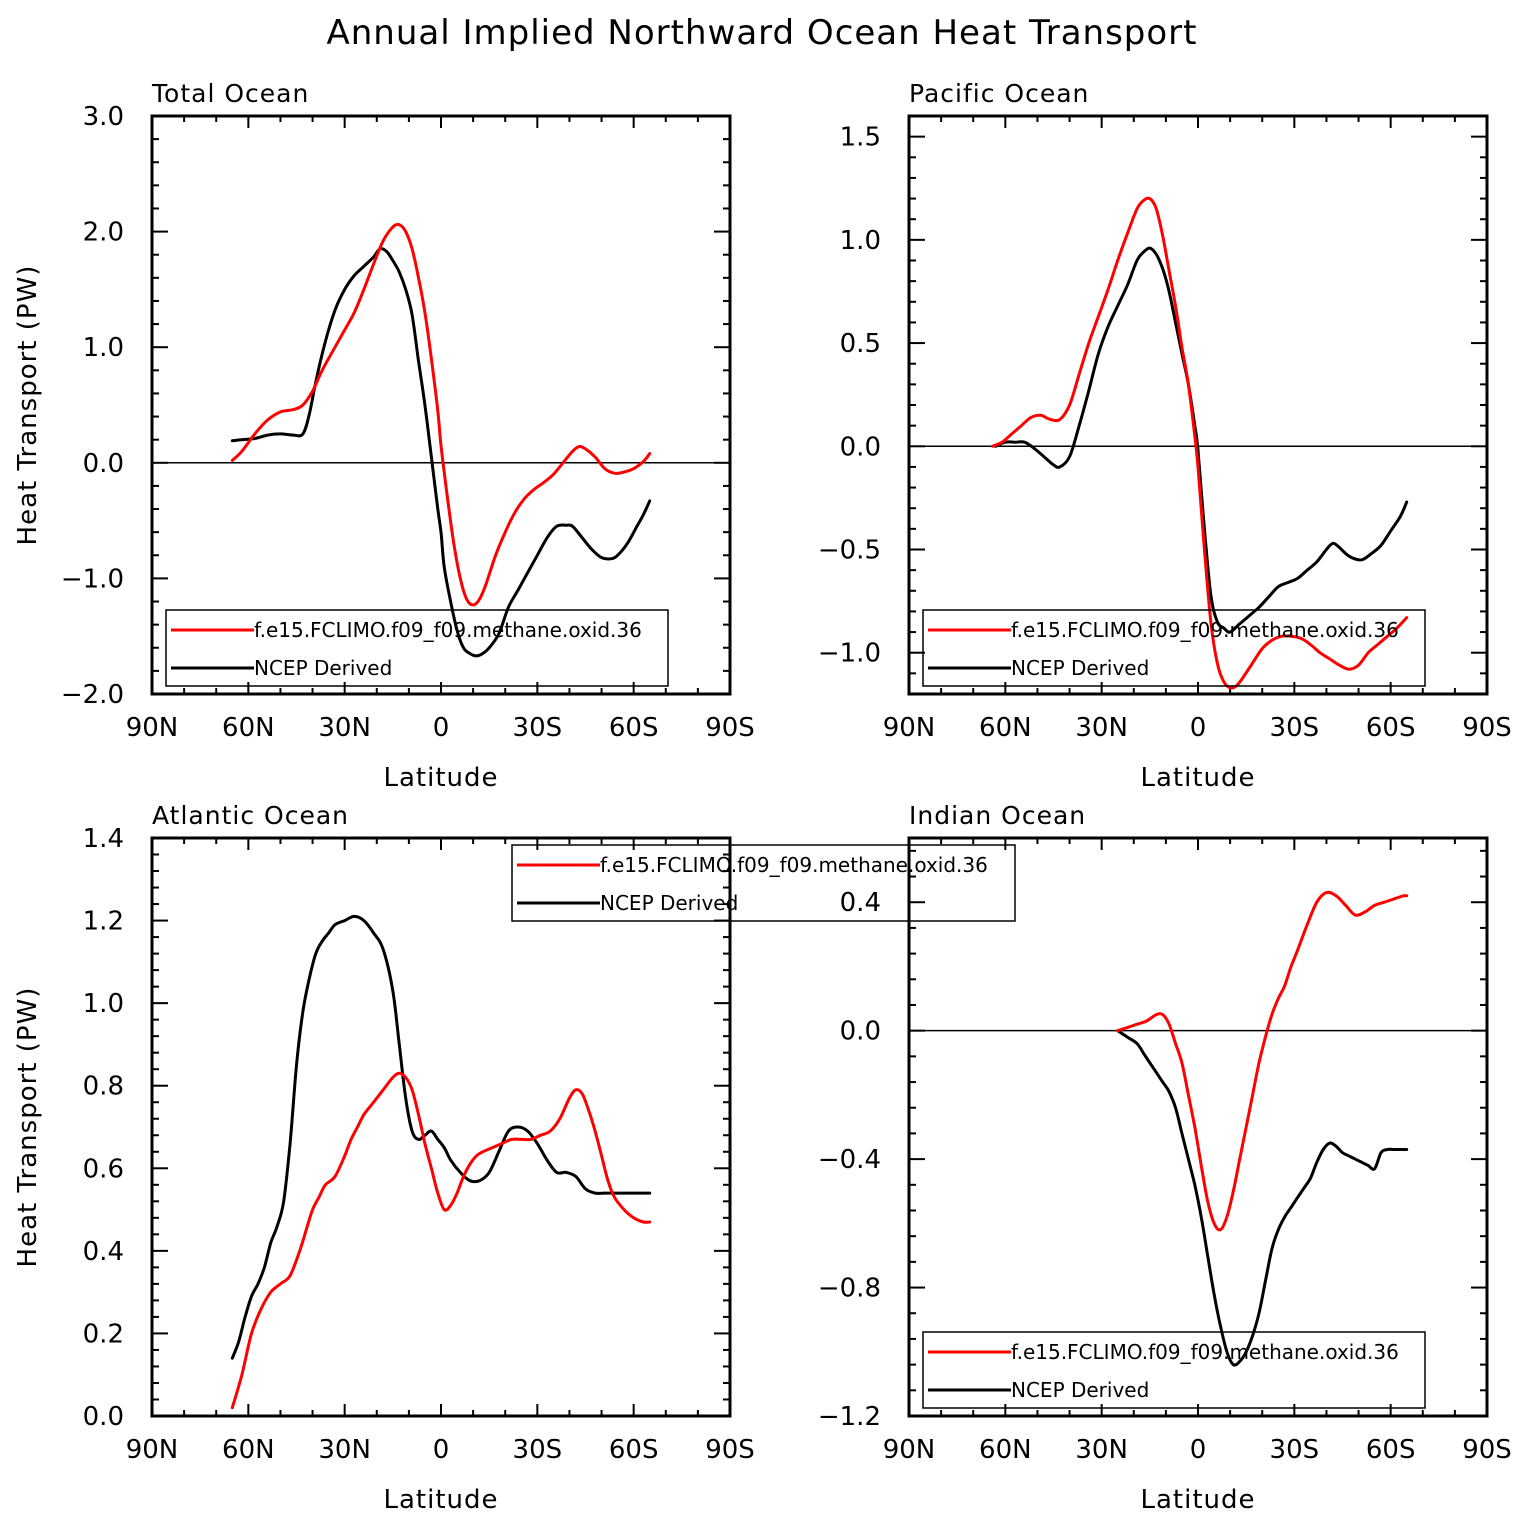 This screenshot has height=1527, width=1524. I want to click on y-tick-label: 0.6, so click(103, 1169).